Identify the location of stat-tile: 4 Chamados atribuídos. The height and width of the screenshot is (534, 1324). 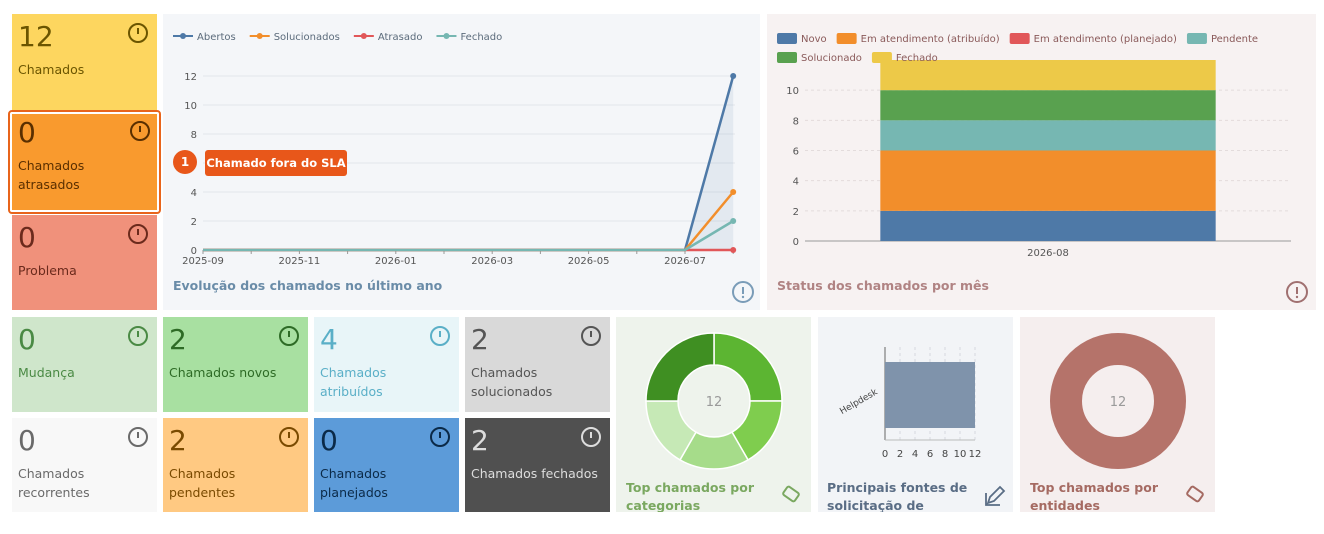
(386, 364).